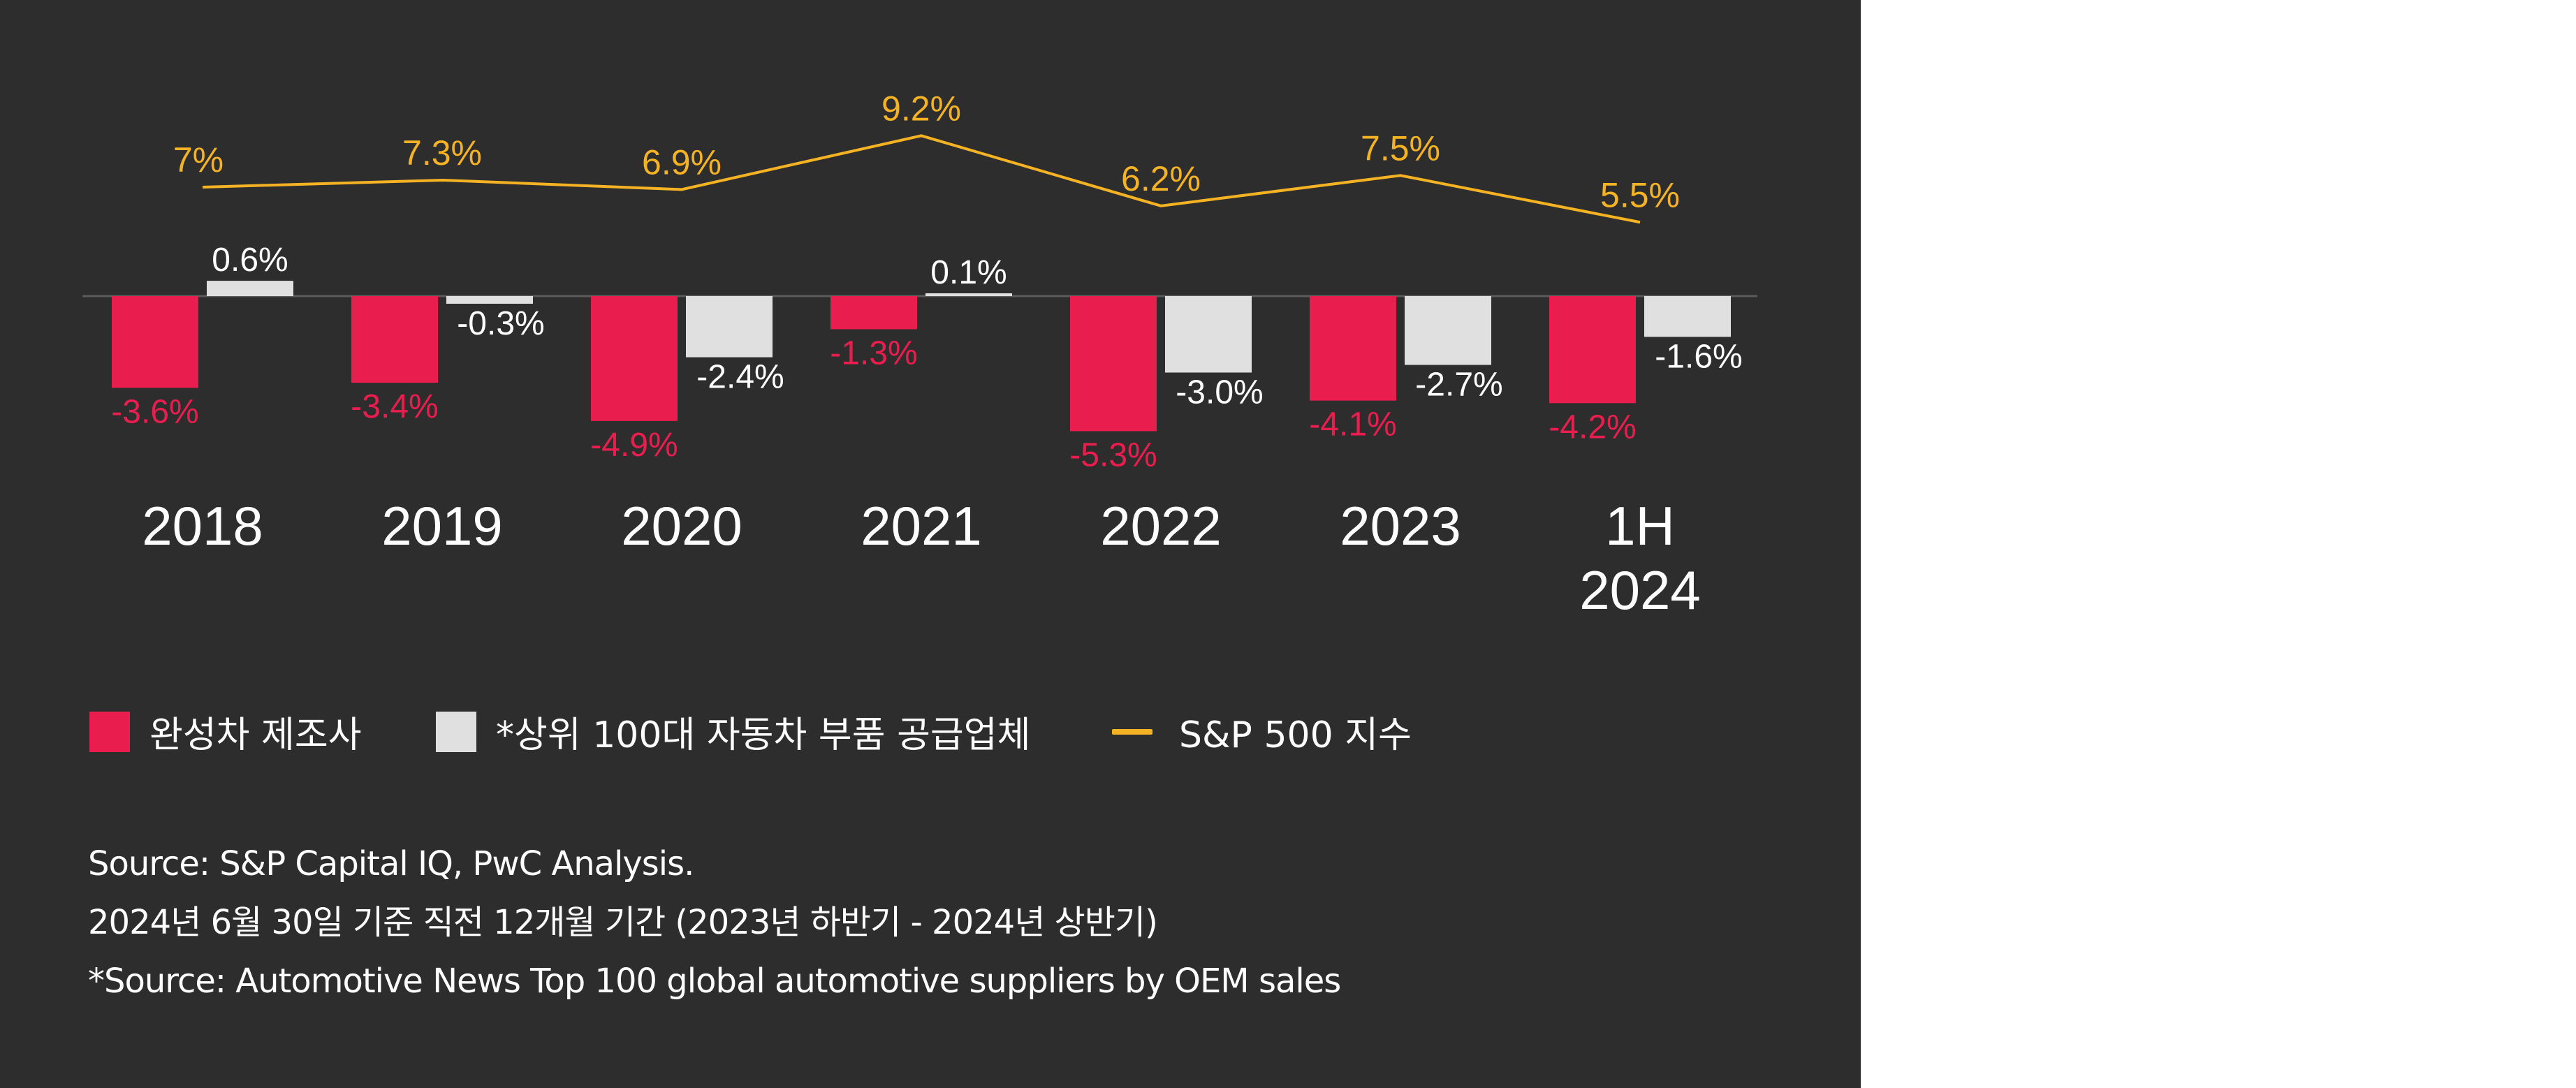  What do you see at coordinates (1295, 735) in the screenshot?
I see `legend-label-sp500: S&P 500 지수` at bounding box center [1295, 735].